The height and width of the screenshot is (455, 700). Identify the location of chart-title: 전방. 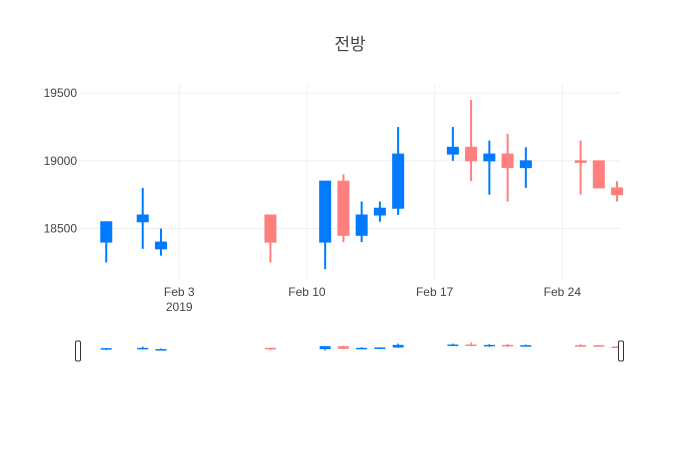
(350, 44).